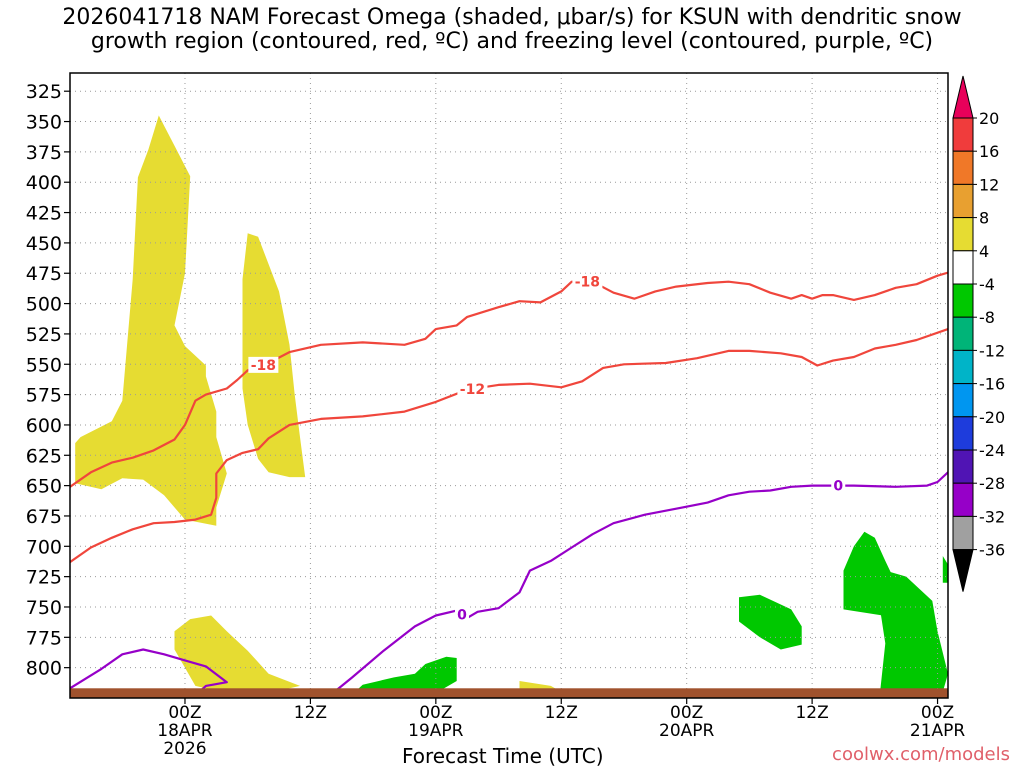  I want to click on contour-label-bg-dgz-cold-a, so click(263, 364).